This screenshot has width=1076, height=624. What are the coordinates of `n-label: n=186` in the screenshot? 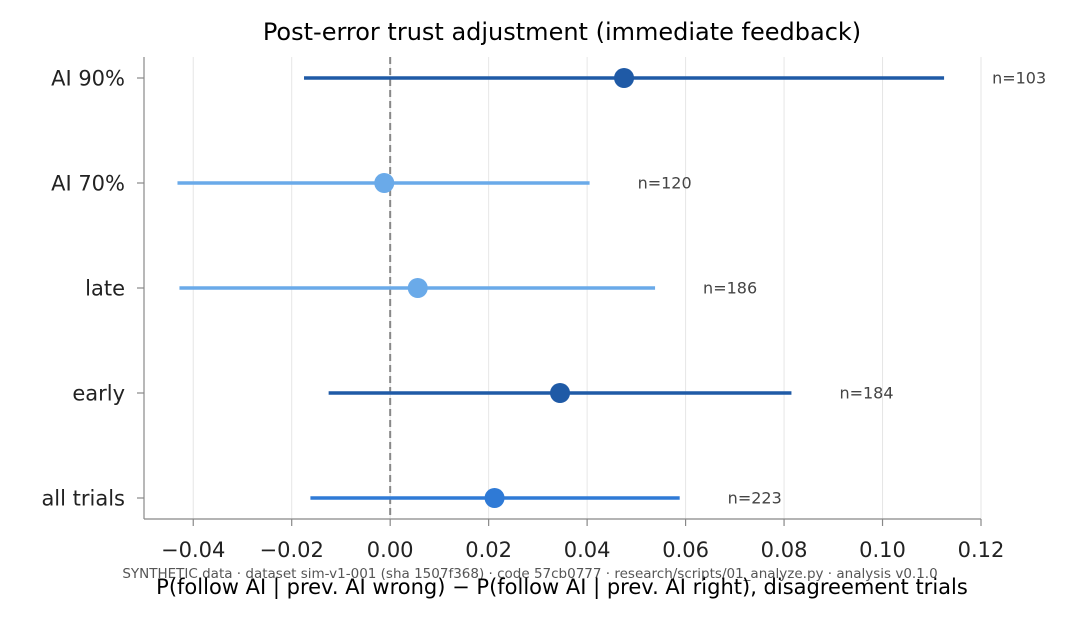 It's located at (730, 288).